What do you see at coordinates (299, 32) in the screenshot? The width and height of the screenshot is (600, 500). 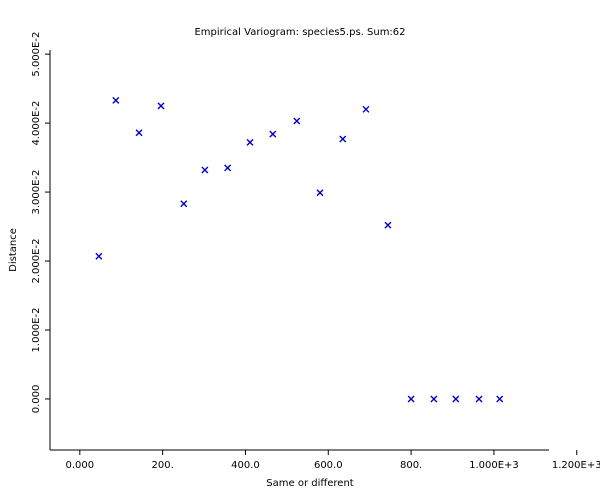 I see `chart-title: Empirical Variogram: species5.ps. Sum:62` at bounding box center [299, 32].